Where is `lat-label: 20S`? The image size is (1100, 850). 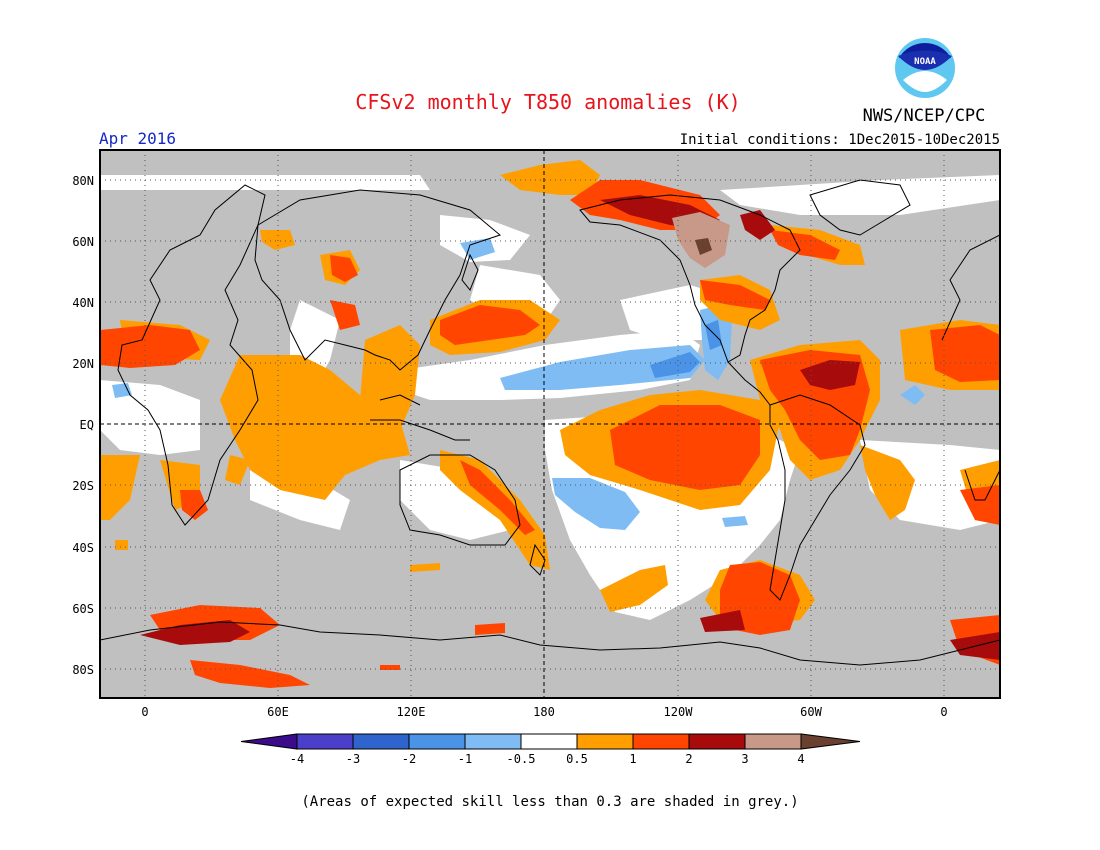
lat-label: 20S is located at coordinates (83, 486).